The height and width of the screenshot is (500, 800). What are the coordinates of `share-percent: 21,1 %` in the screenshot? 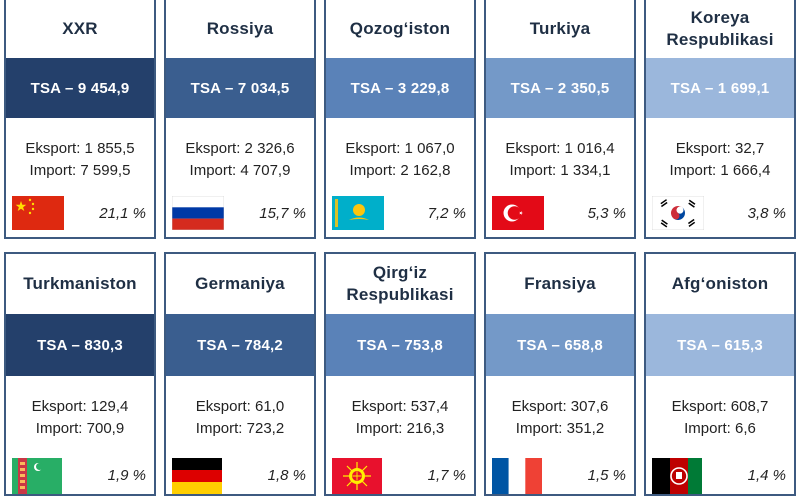 It's located at (122, 213).